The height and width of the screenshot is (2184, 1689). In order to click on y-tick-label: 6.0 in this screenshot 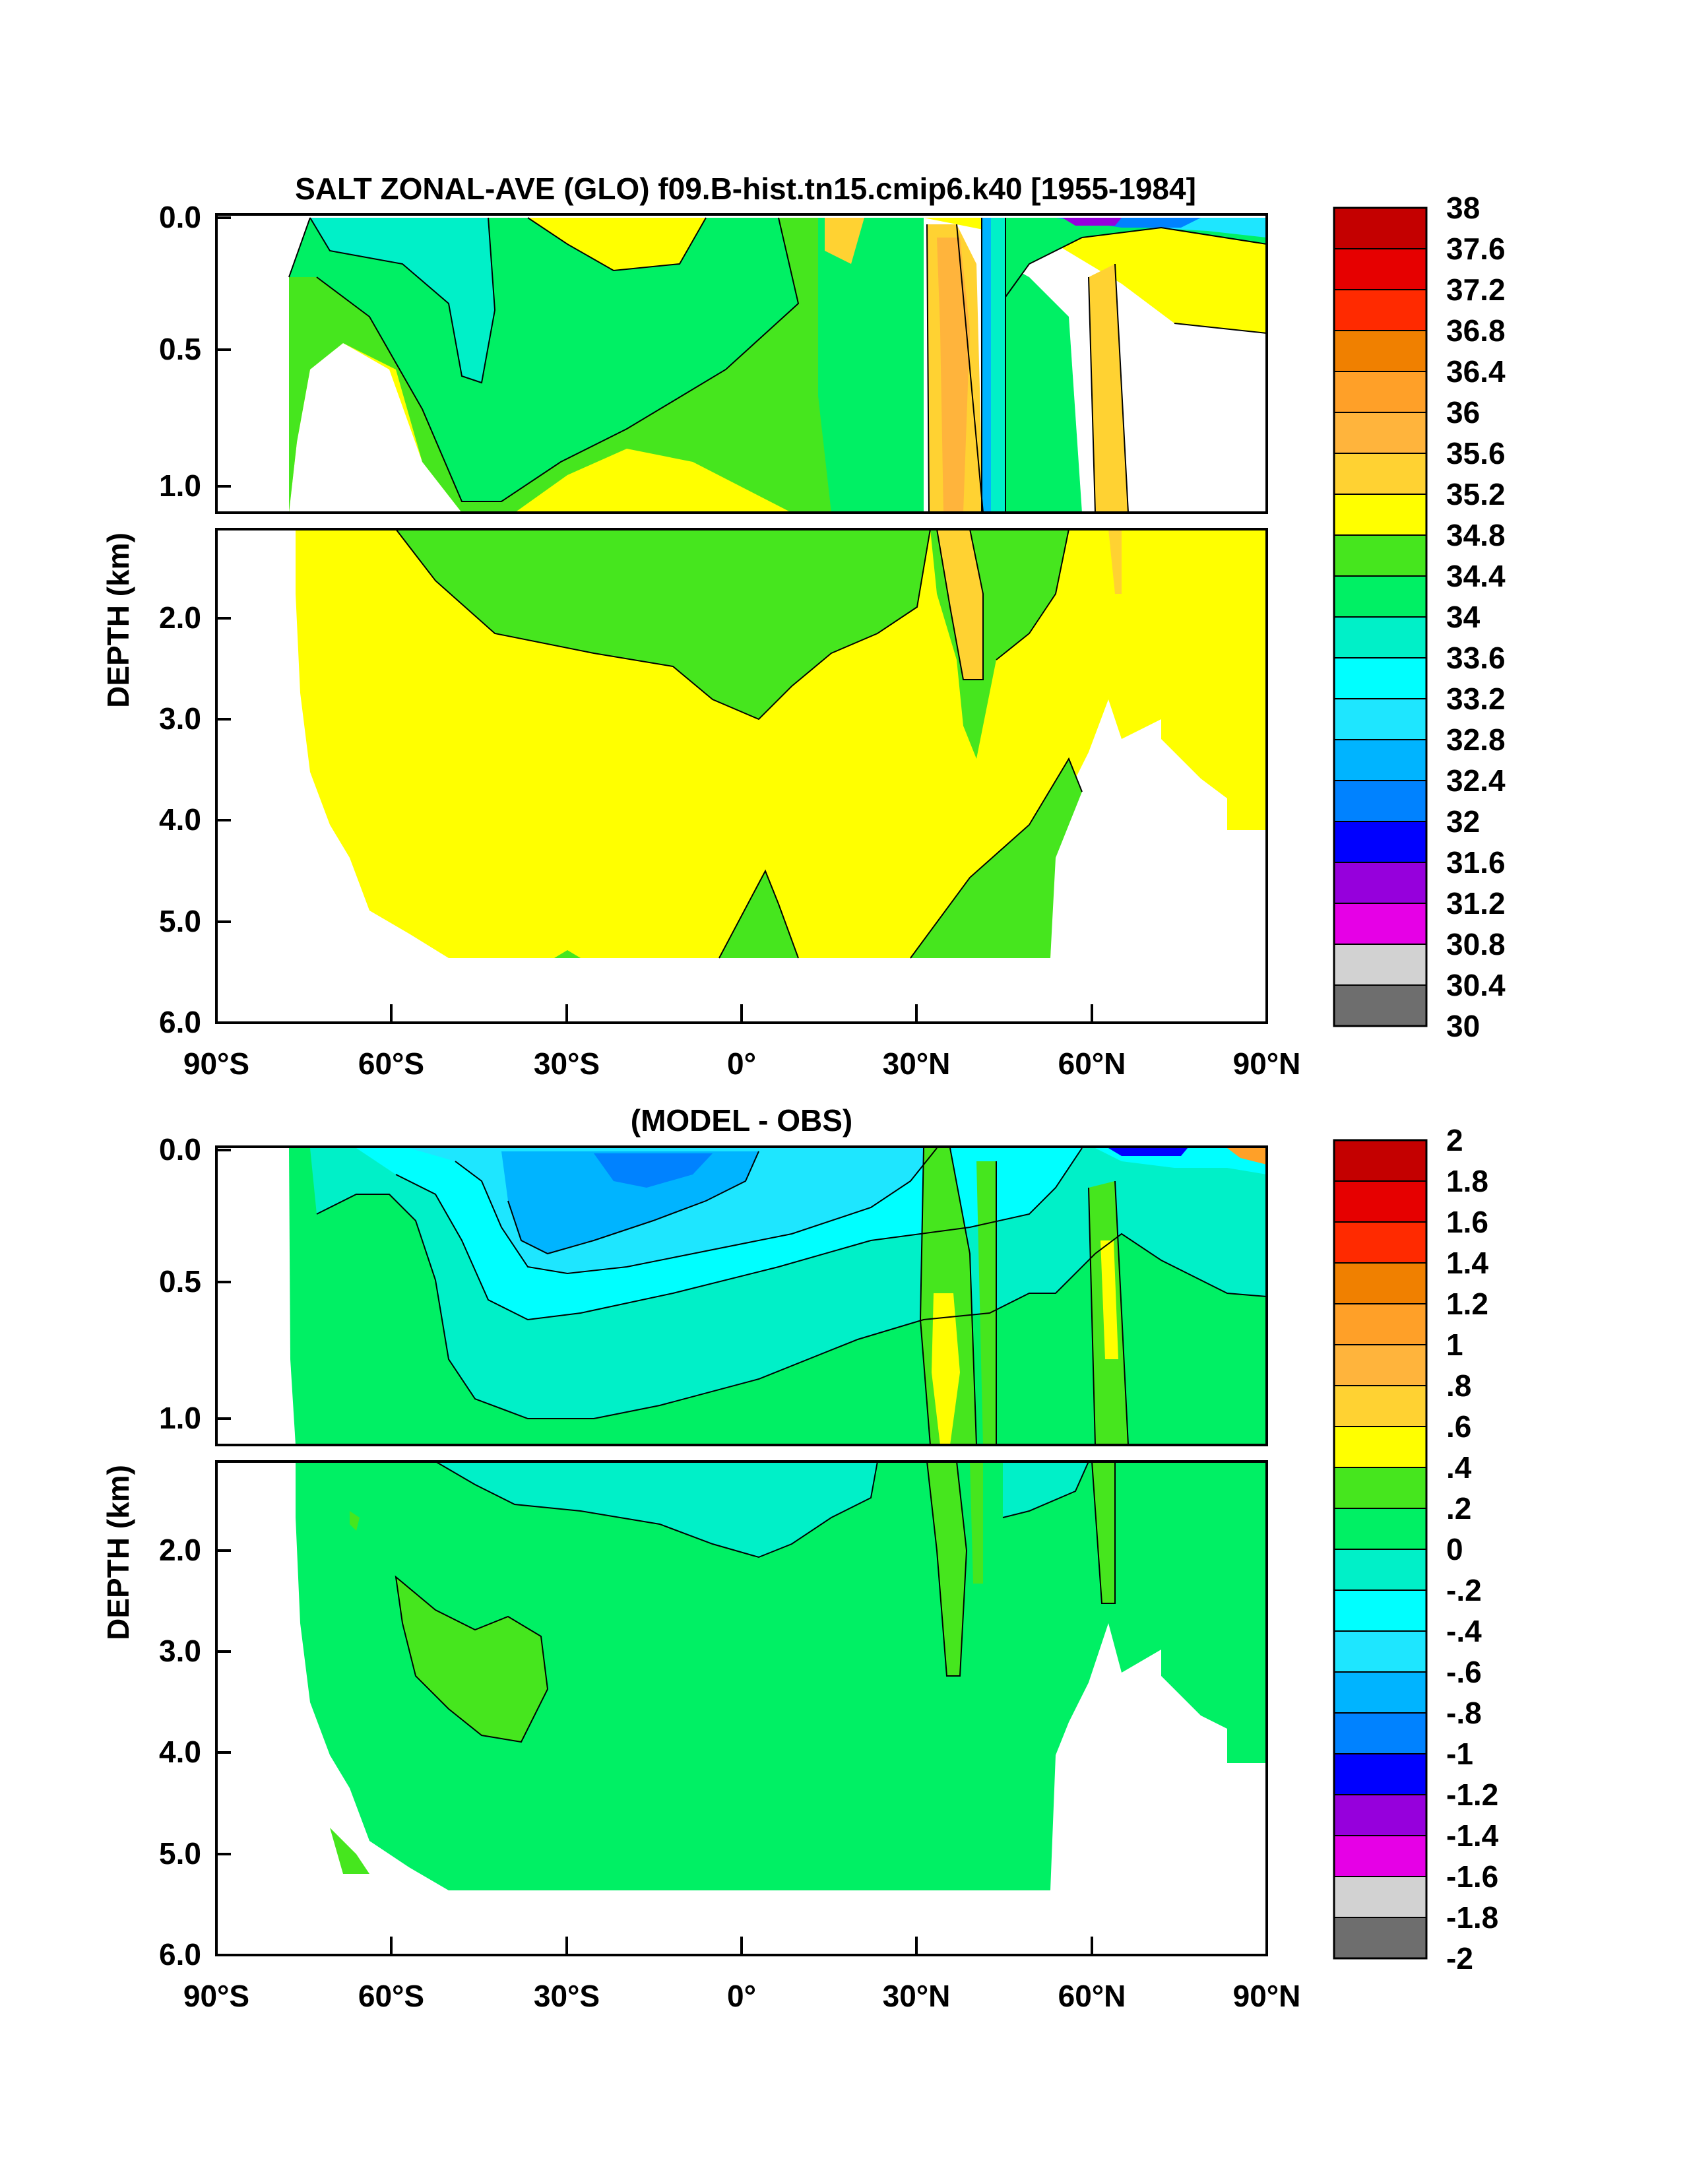, I will do `click(180, 1954)`.